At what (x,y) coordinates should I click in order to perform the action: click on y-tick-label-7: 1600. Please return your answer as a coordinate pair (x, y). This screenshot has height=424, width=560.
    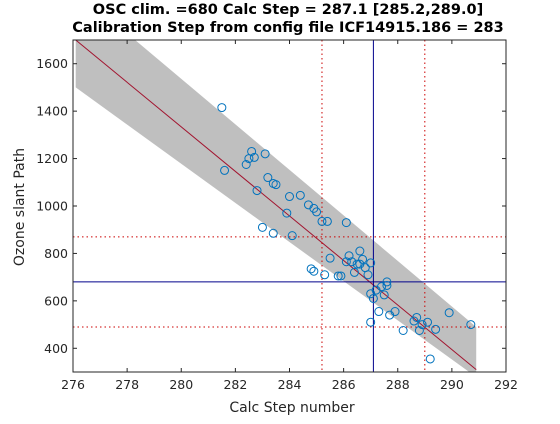
    Looking at the image, I should click on (52, 63).